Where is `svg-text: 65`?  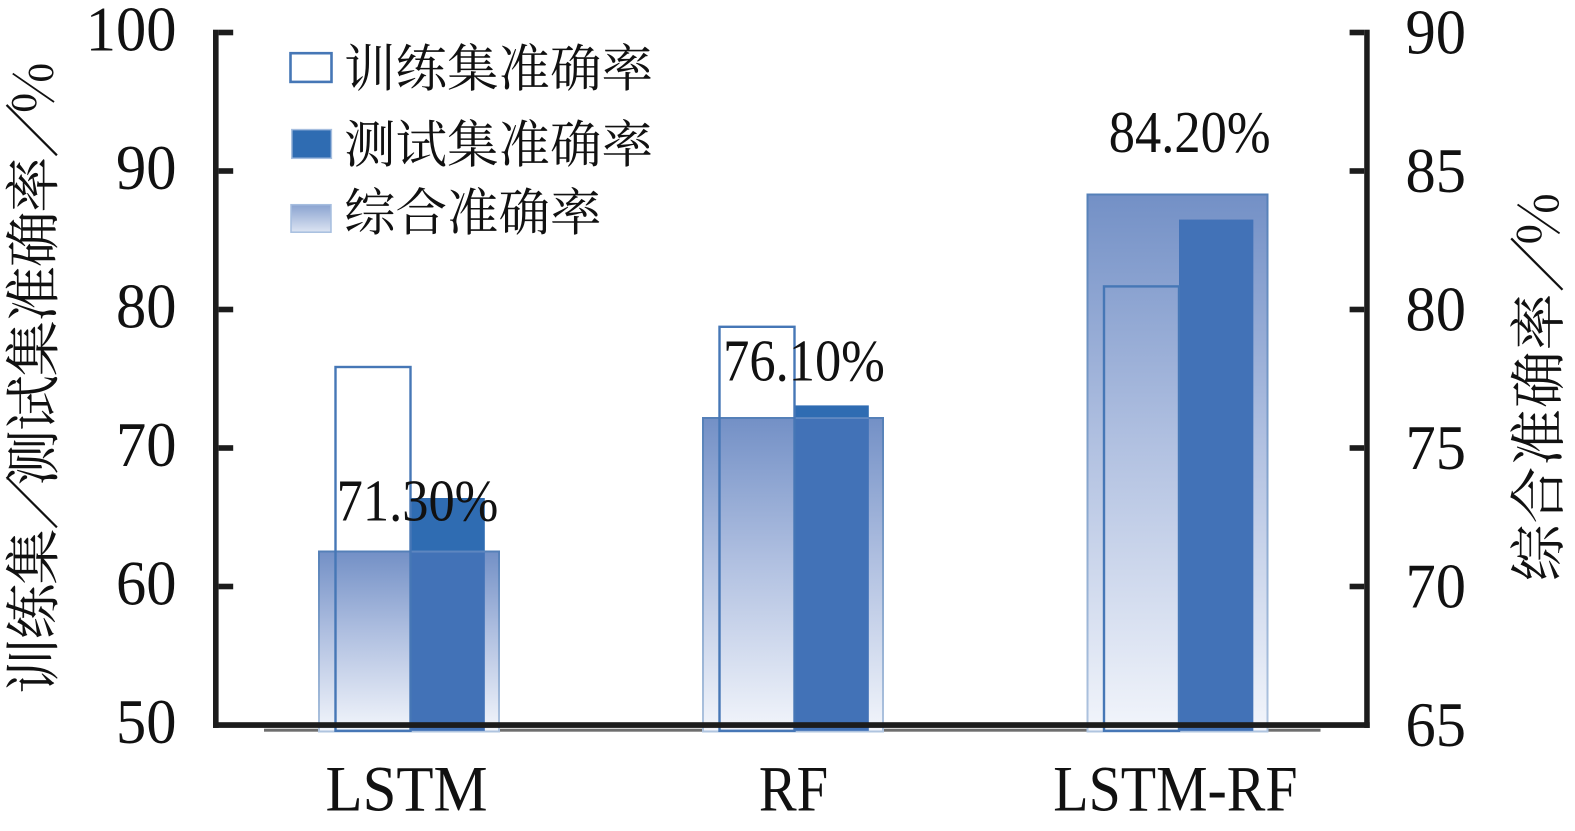
svg-text: 65 is located at coordinates (1436, 726).